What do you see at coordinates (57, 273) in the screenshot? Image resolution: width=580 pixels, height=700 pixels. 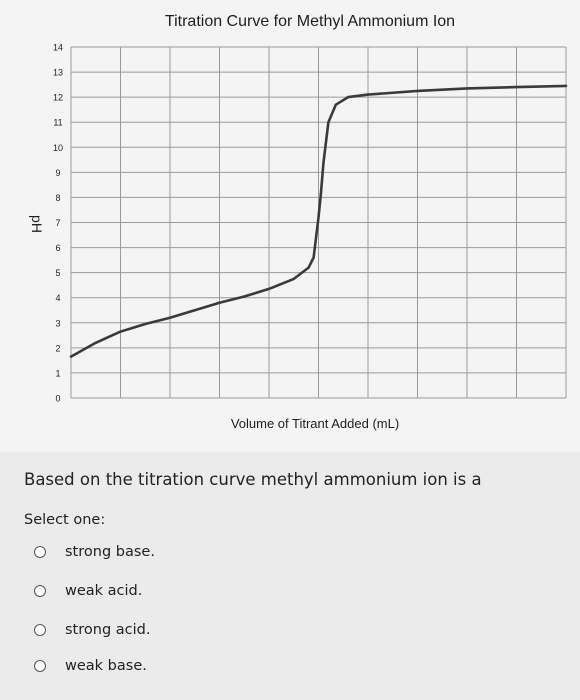 I see `y-tick-label: 5` at bounding box center [57, 273].